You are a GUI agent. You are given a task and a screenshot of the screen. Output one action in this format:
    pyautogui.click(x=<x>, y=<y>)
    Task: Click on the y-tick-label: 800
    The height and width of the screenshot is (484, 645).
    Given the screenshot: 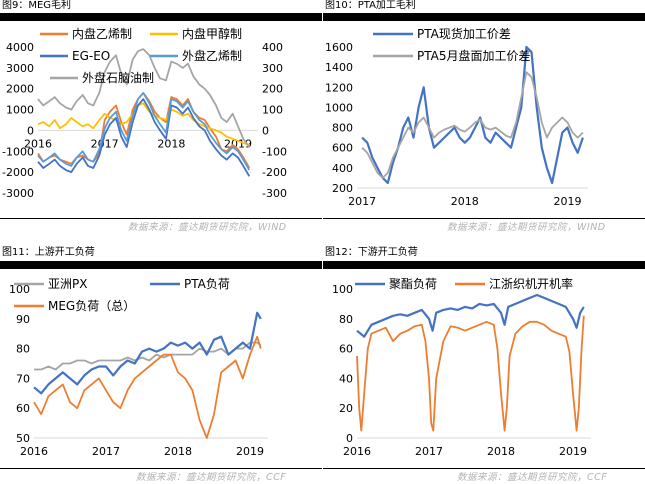 What is the action you would take?
    pyautogui.click(x=342, y=128)
    